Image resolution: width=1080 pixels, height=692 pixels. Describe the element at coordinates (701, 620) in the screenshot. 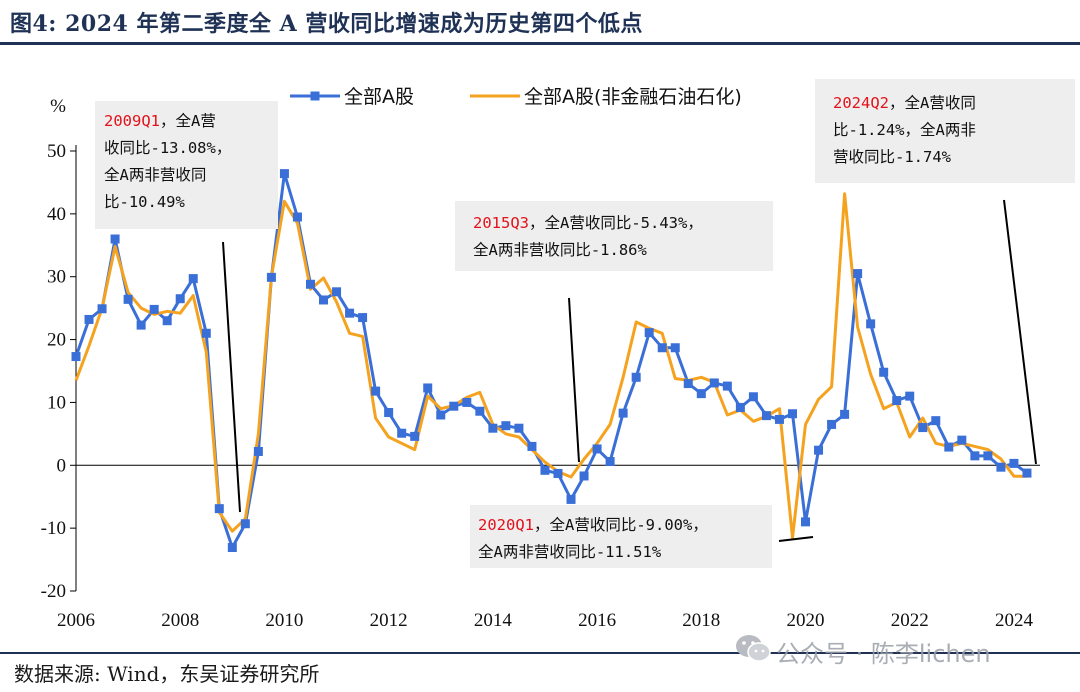

I see `x-tick-label: 2018` at that location.